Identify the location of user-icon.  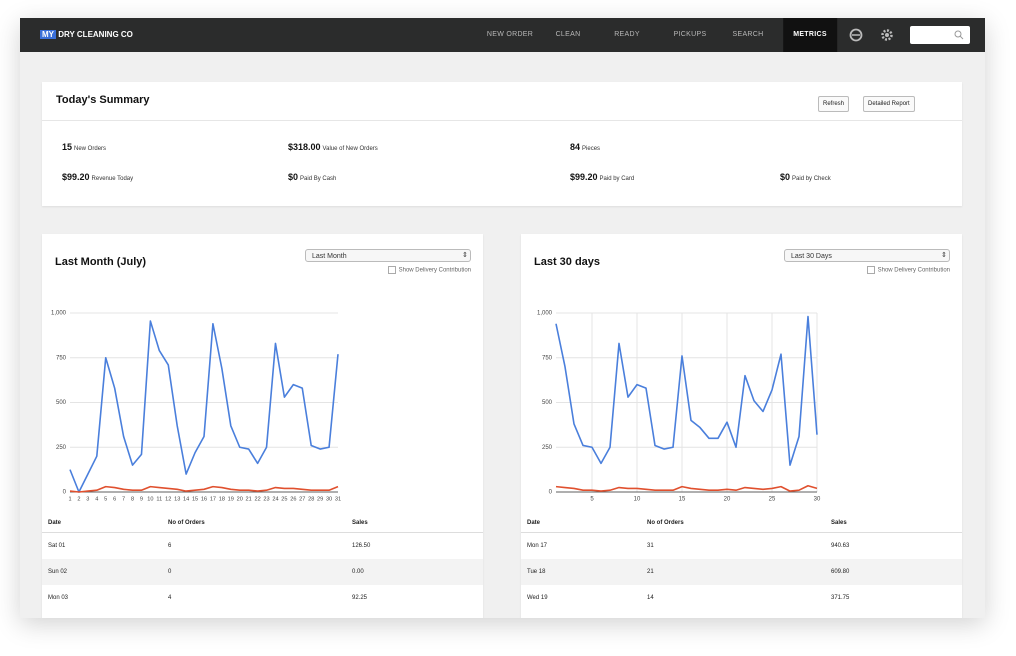
(856, 35).